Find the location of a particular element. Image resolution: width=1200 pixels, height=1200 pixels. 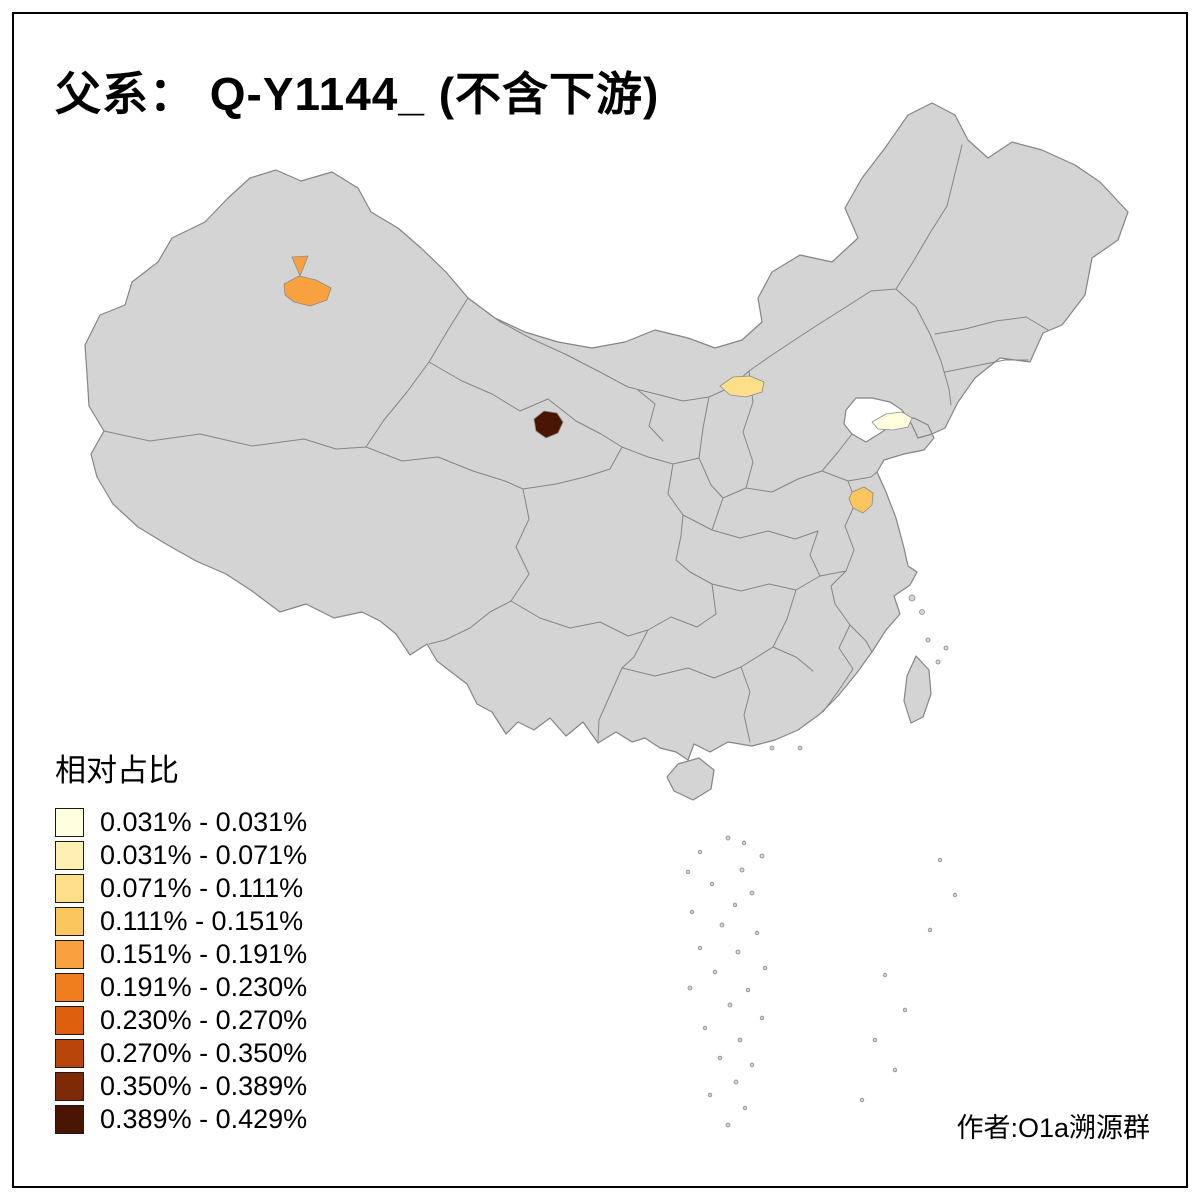

legend-item: 0.031% - 0.071% is located at coordinates (181, 855).